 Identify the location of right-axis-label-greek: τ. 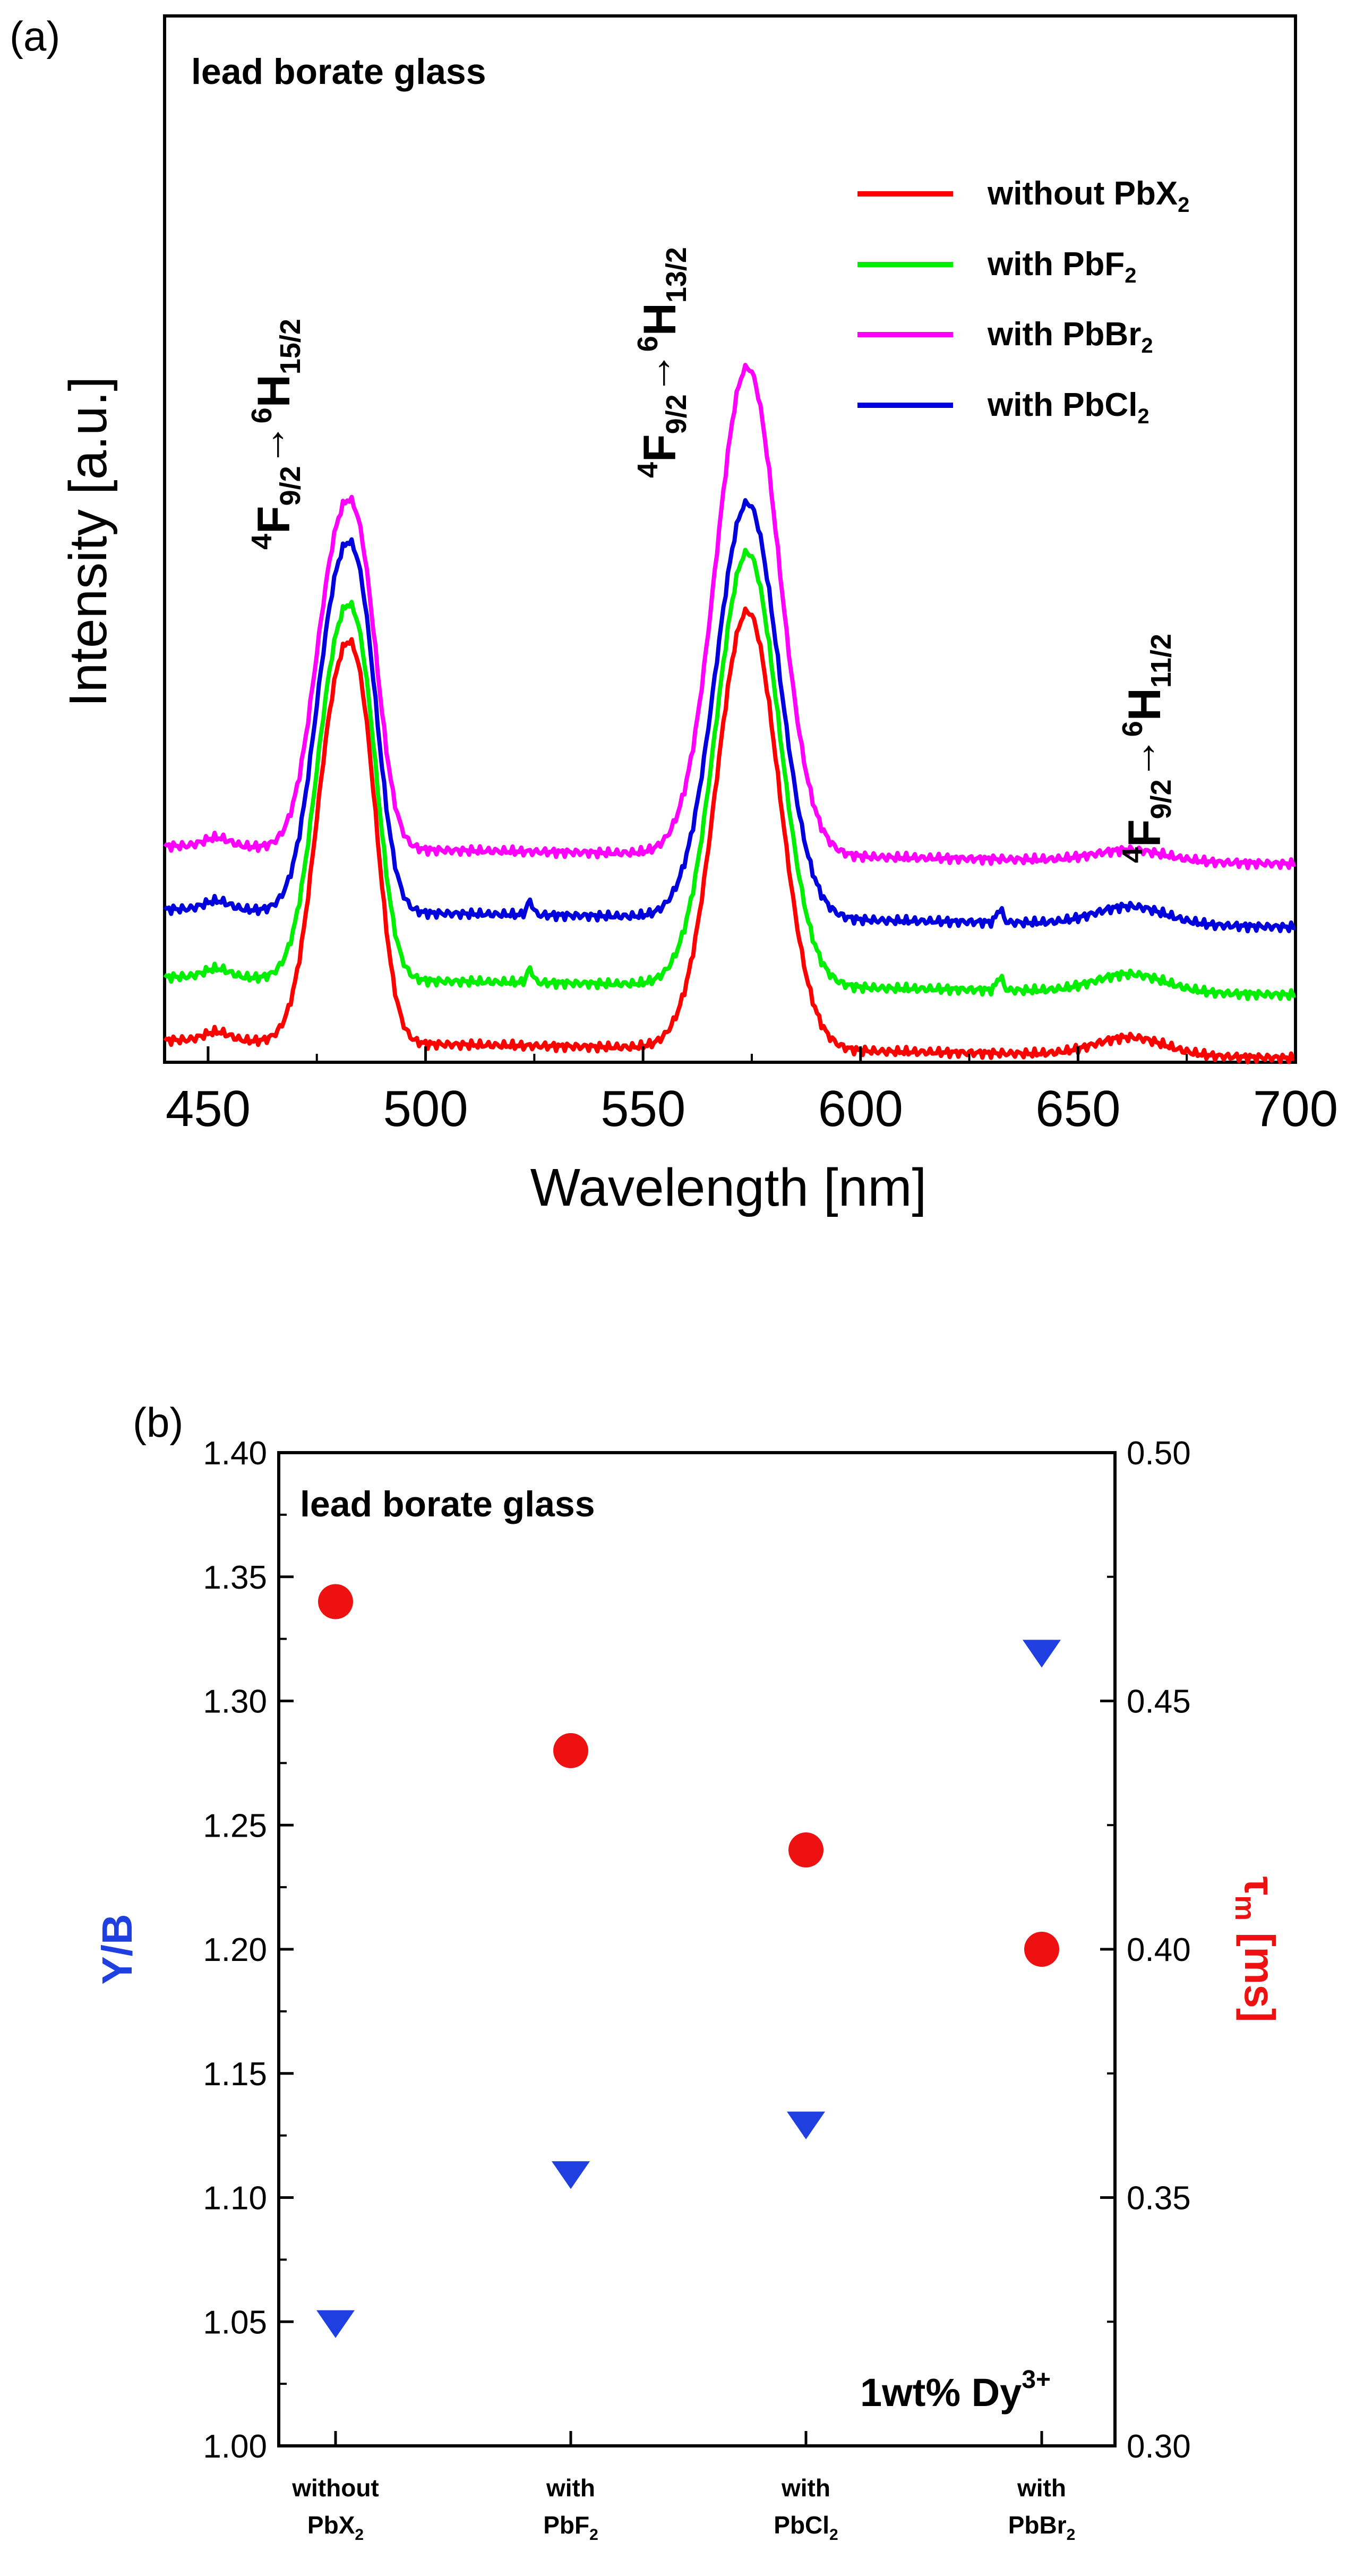
(1259, 1886).